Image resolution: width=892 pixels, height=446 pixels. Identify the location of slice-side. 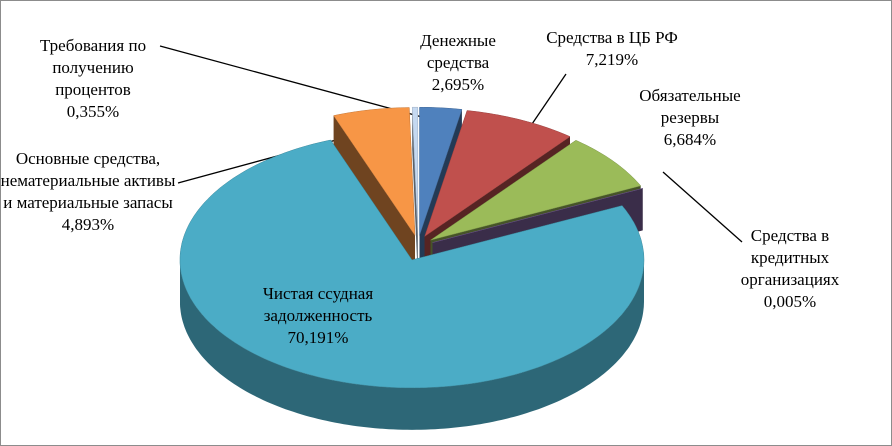
(415, 192).